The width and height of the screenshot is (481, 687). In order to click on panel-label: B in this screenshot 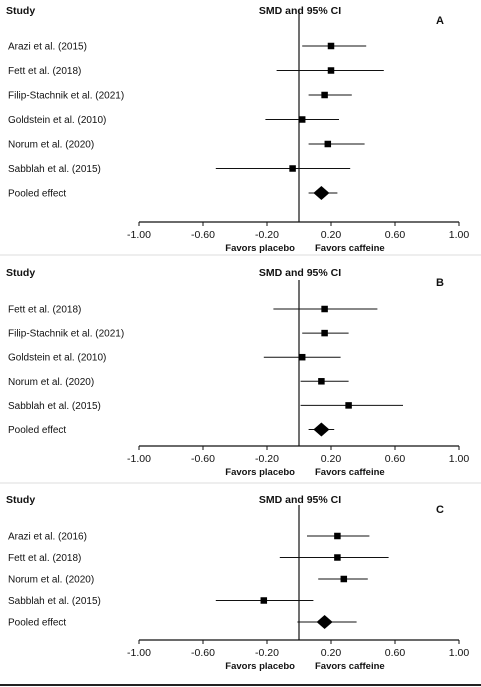, I will do `click(440, 283)`.